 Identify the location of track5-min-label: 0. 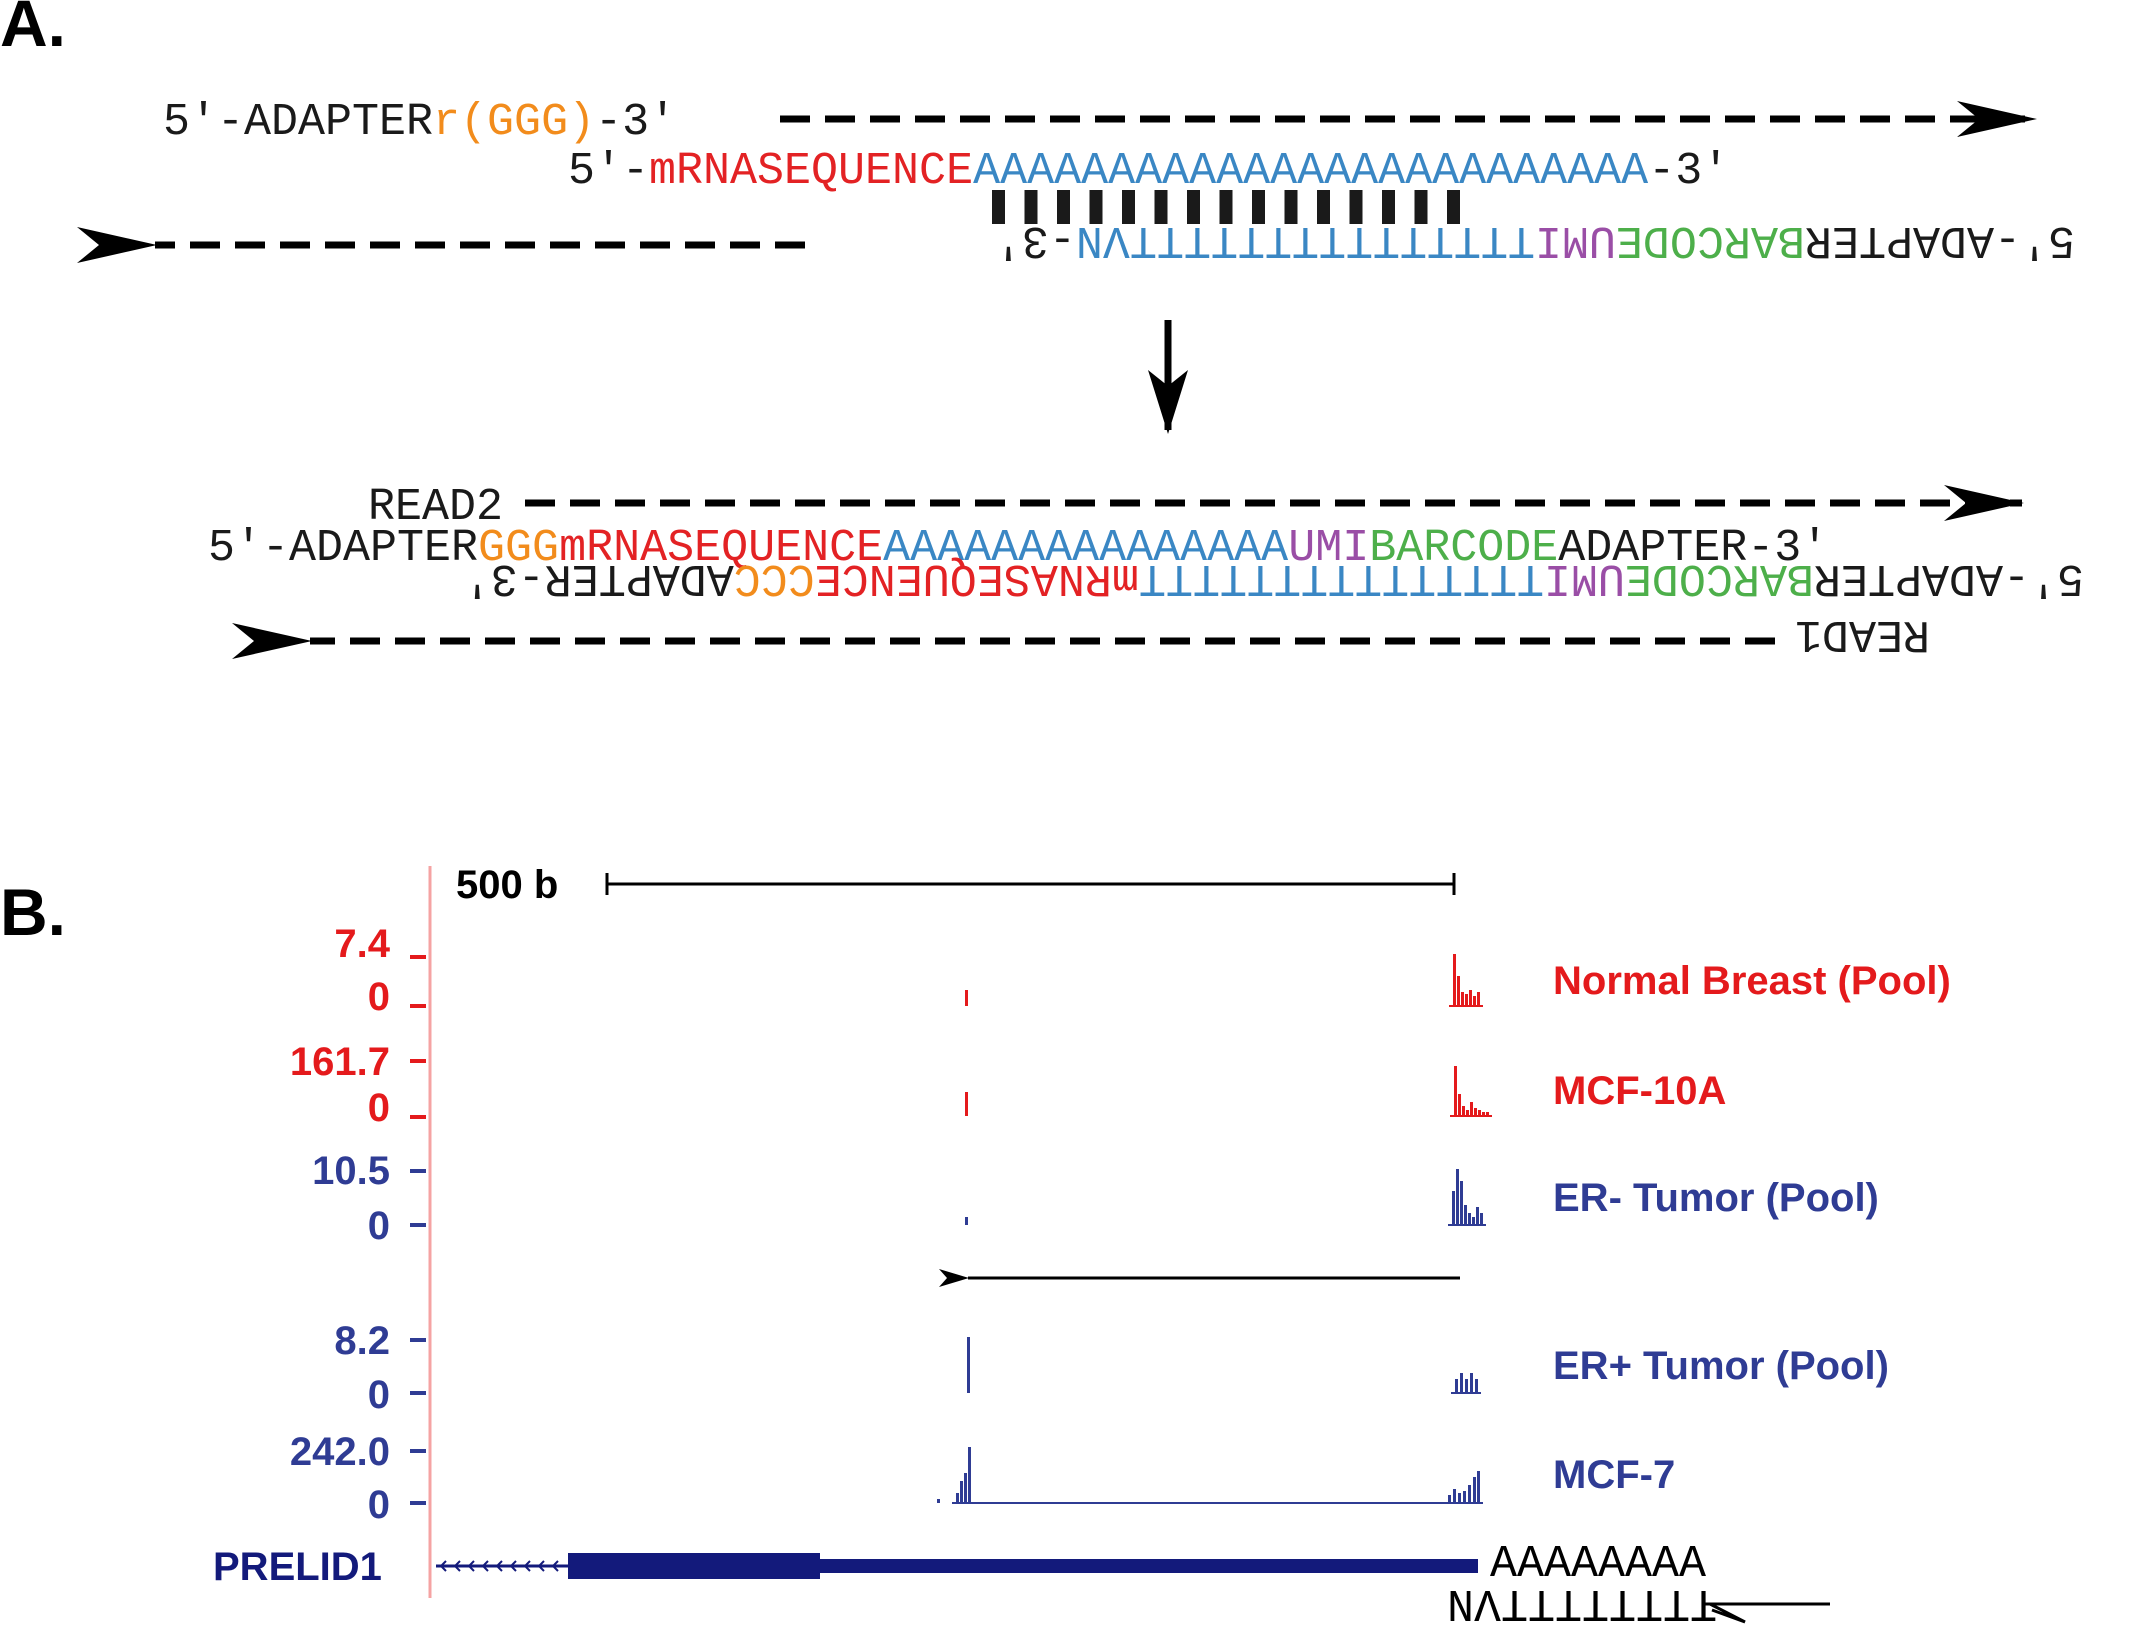
(379, 1505).